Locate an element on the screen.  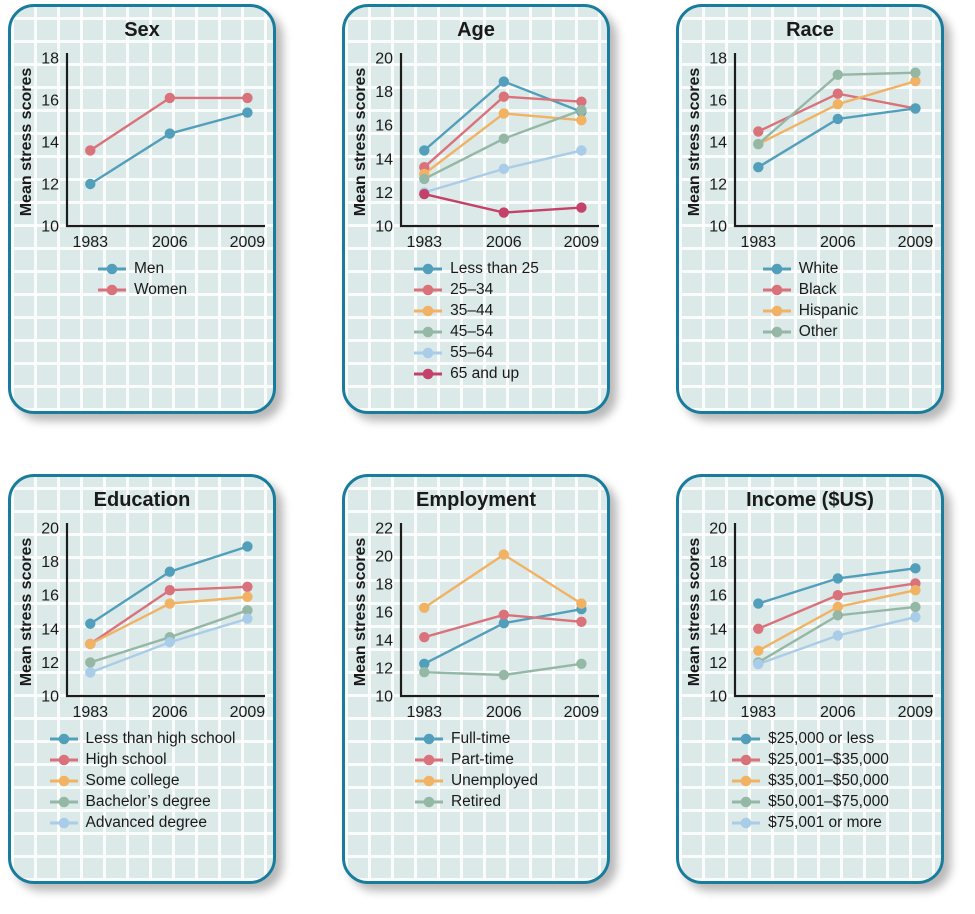
legend-item: Men is located at coordinates (142, 268).